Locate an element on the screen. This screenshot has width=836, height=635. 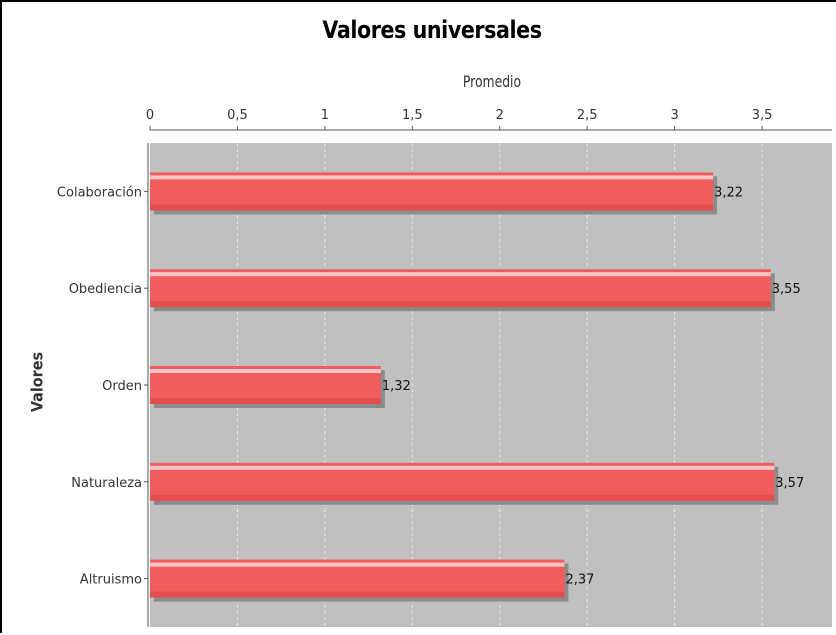
value-label: 3,55 is located at coordinates (786, 289).